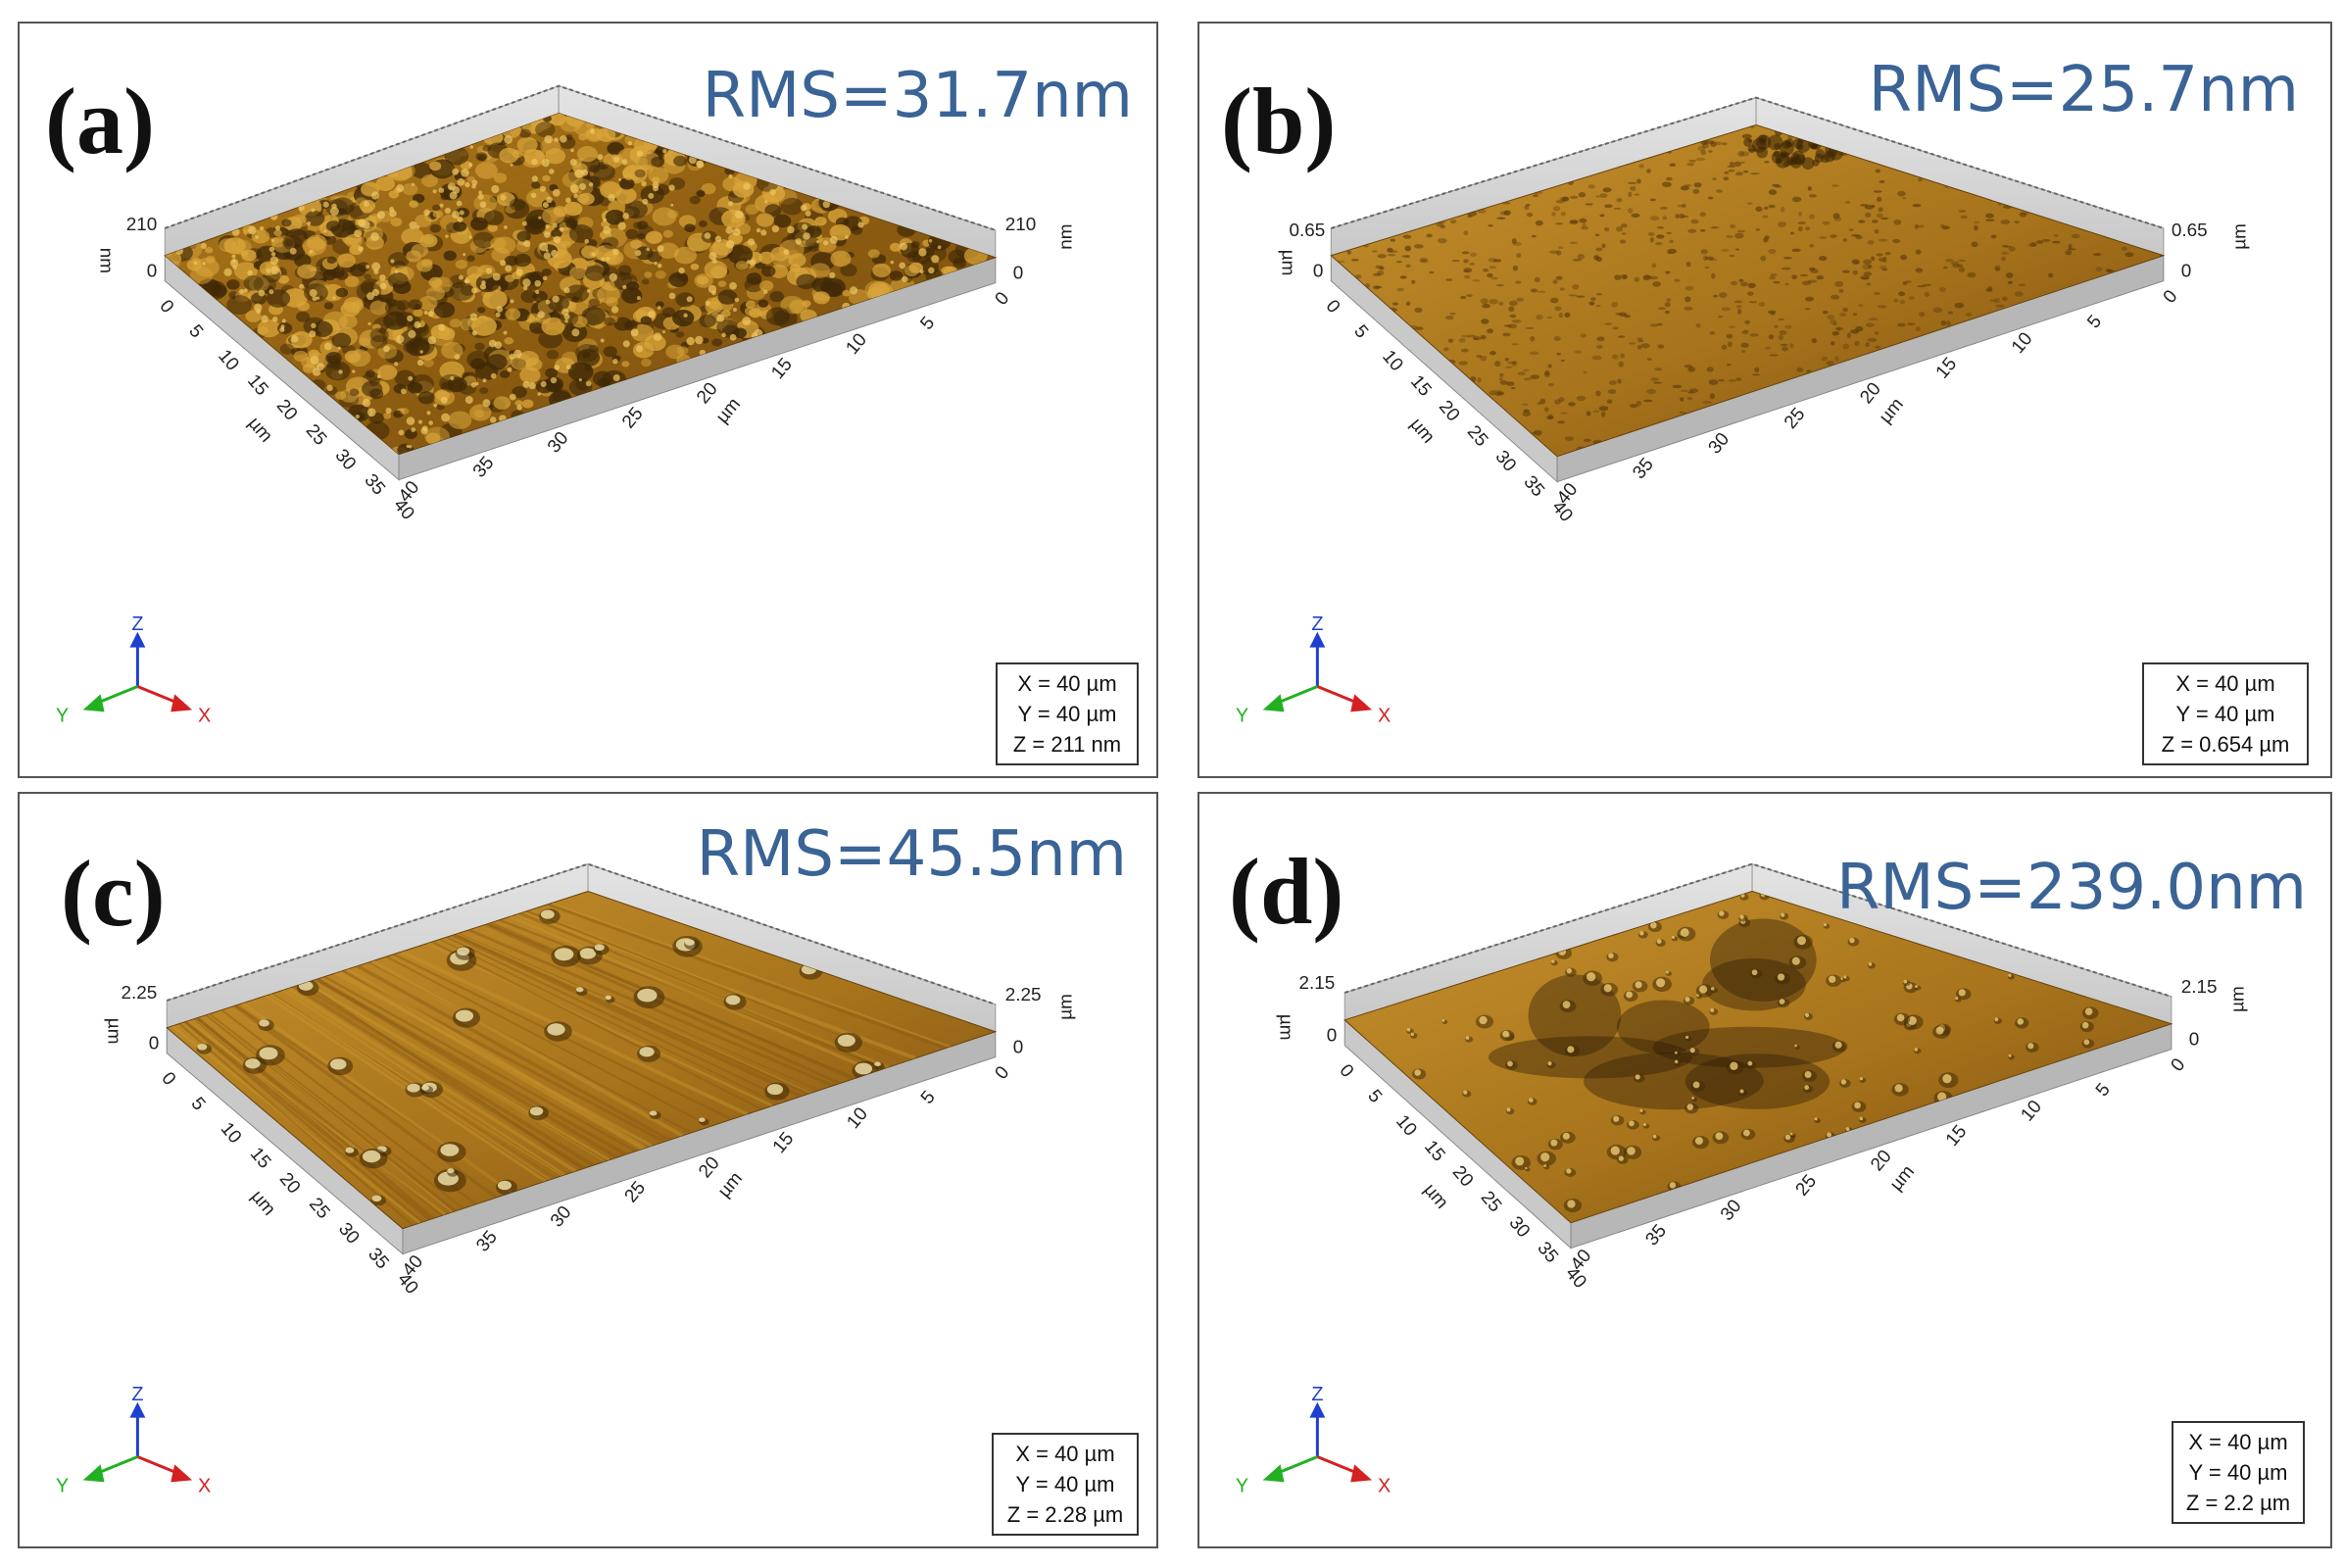 This screenshot has height=1568, width=2344. What do you see at coordinates (106, 260) in the screenshot?
I see `z-unit-left: nm` at bounding box center [106, 260].